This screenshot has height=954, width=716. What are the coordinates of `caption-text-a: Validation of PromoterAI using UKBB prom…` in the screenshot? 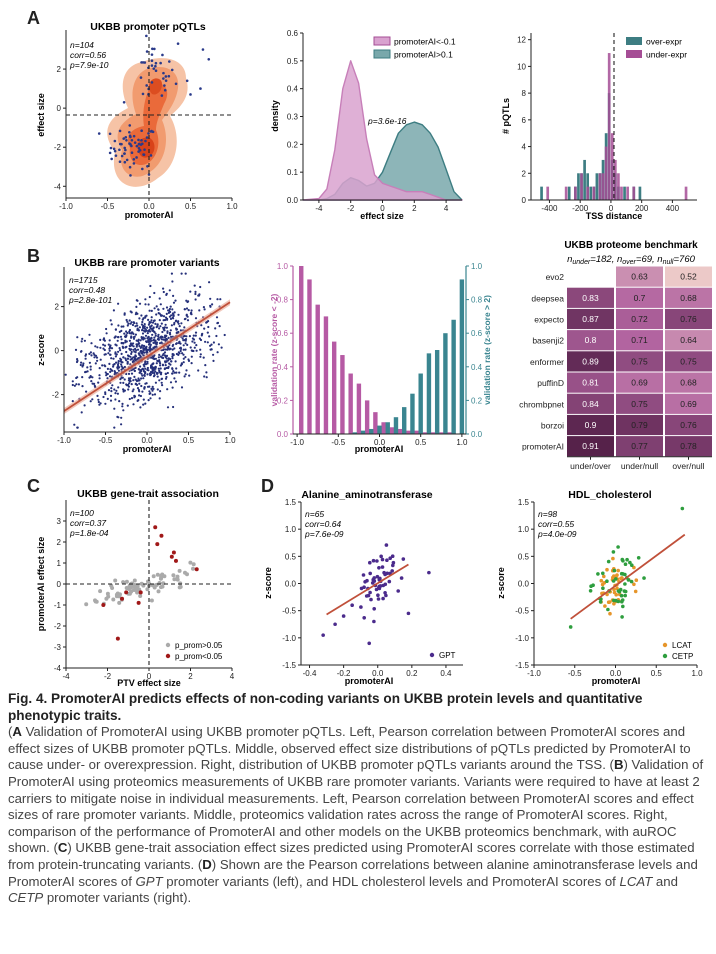 It's located at (349, 748).